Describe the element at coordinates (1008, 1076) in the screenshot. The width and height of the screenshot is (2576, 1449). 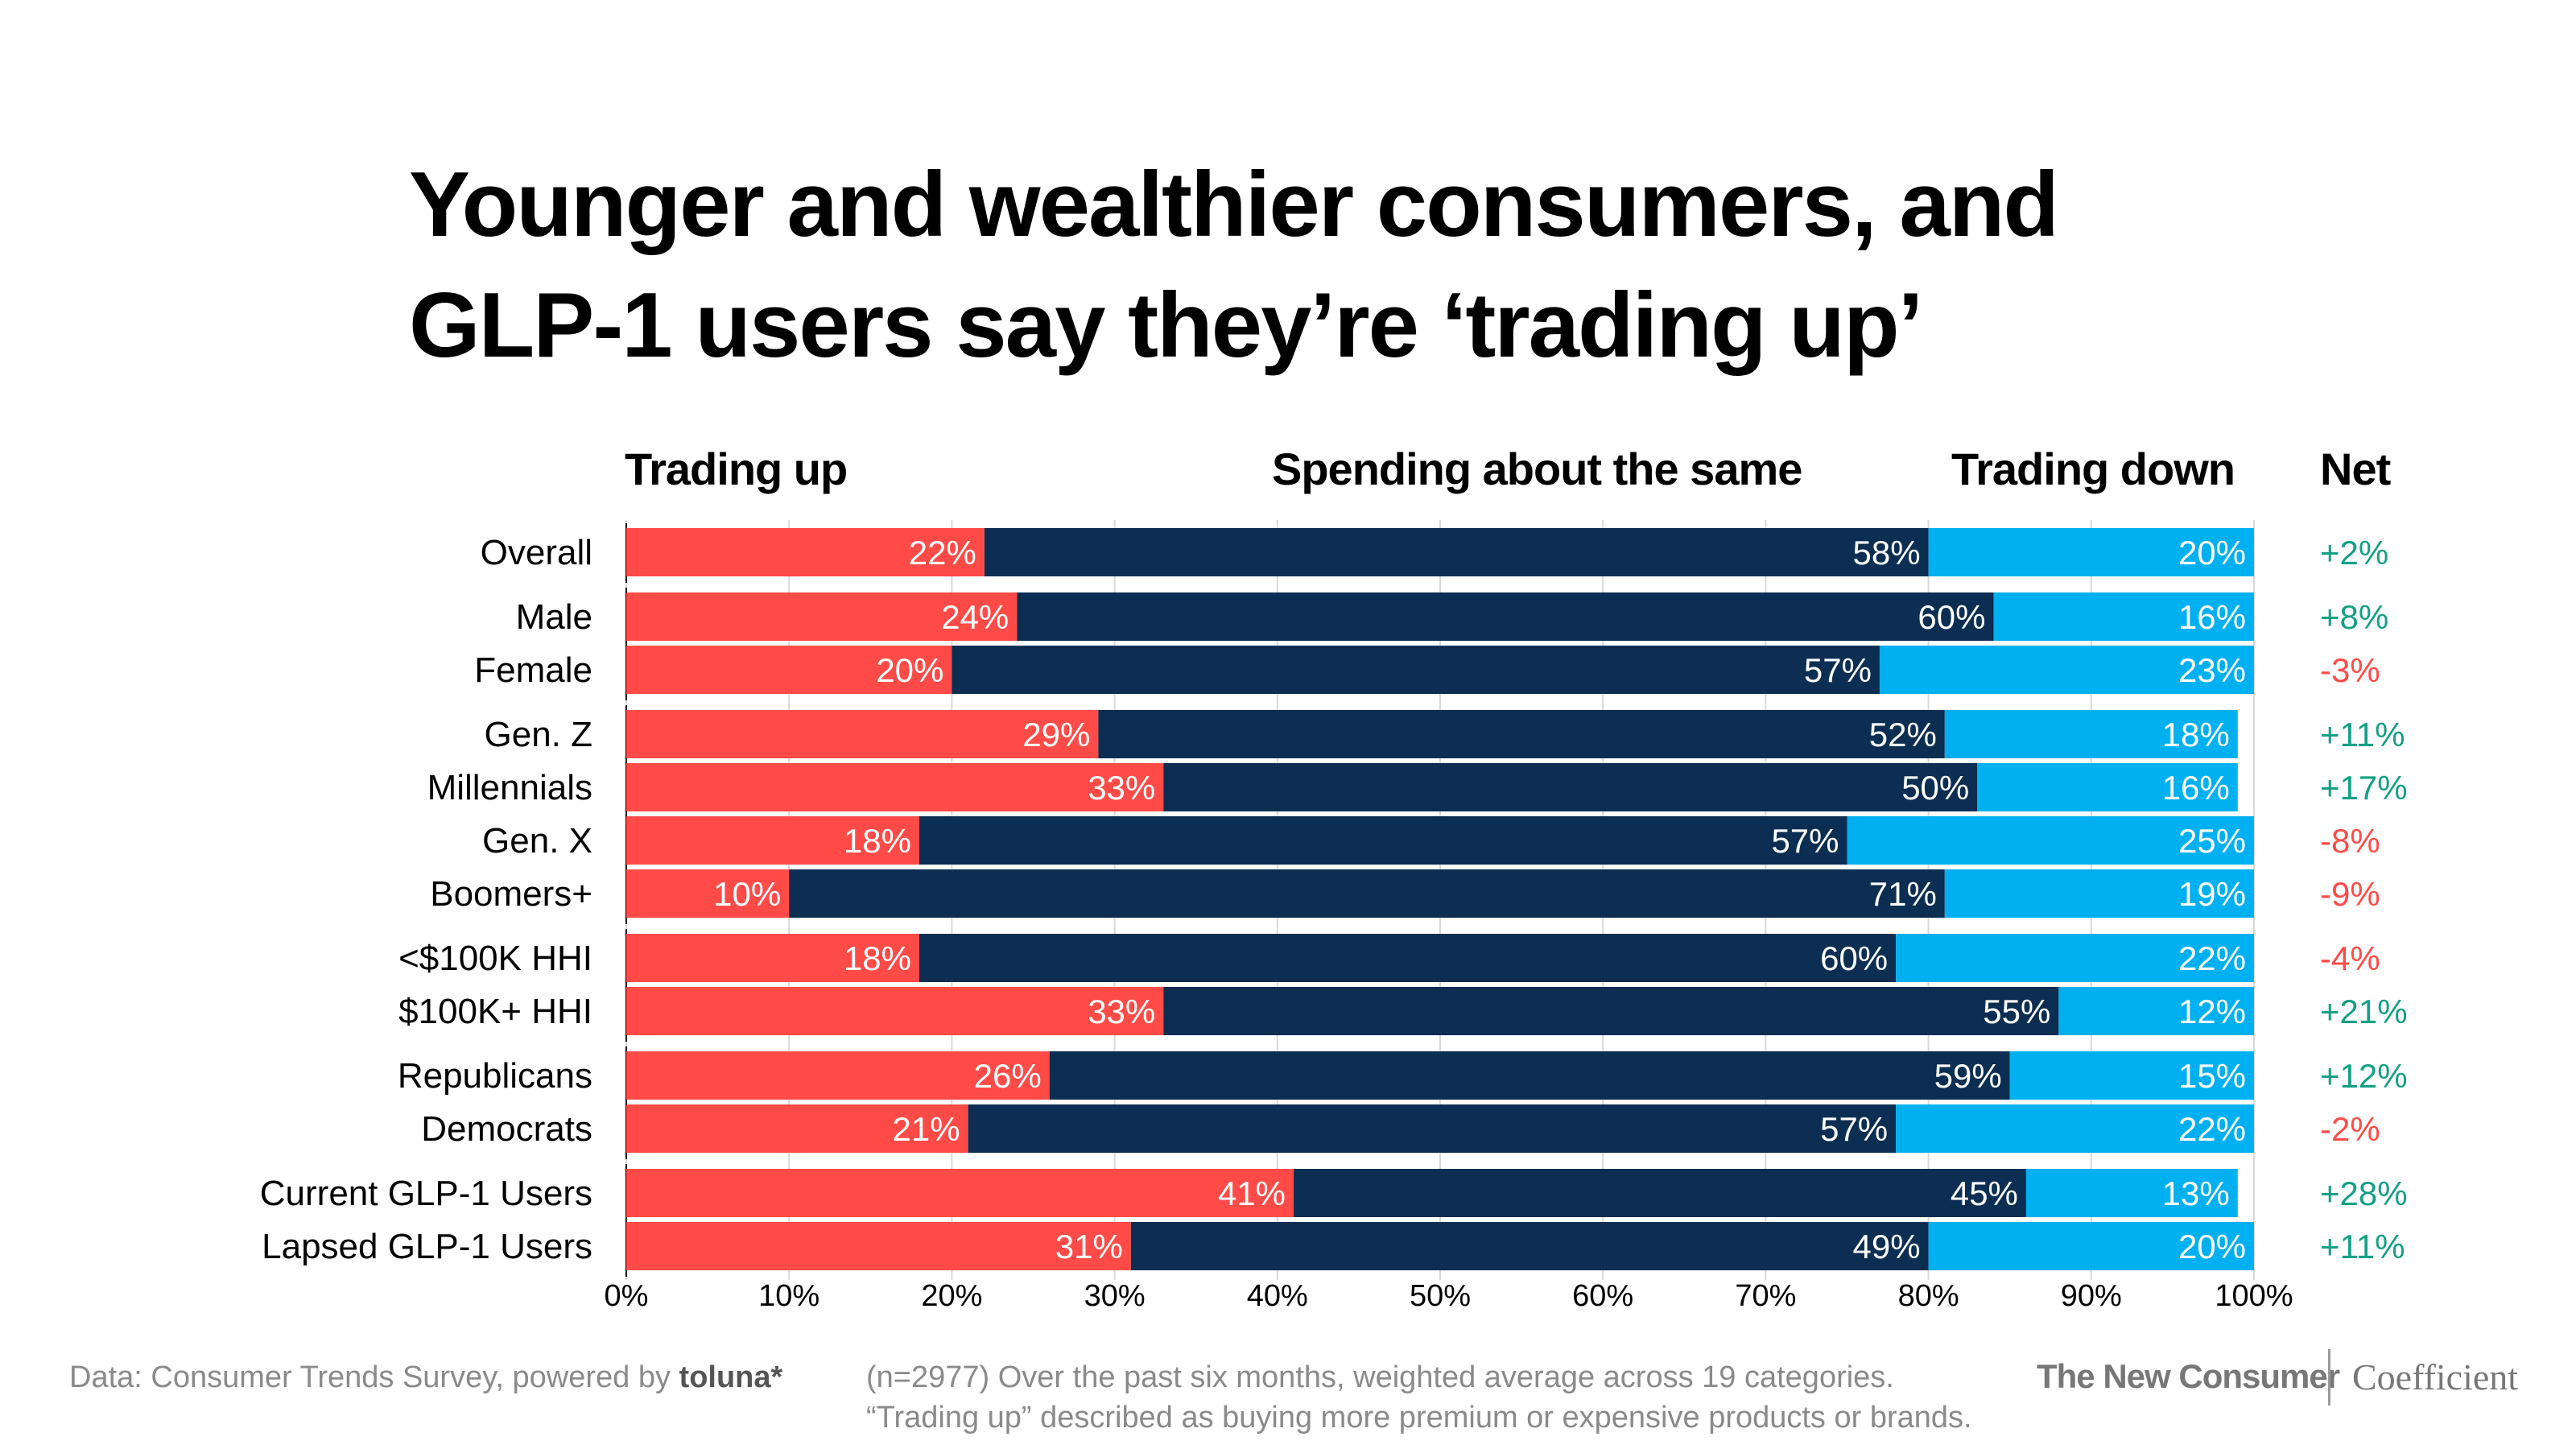
I see `data-label: 26%` at that location.